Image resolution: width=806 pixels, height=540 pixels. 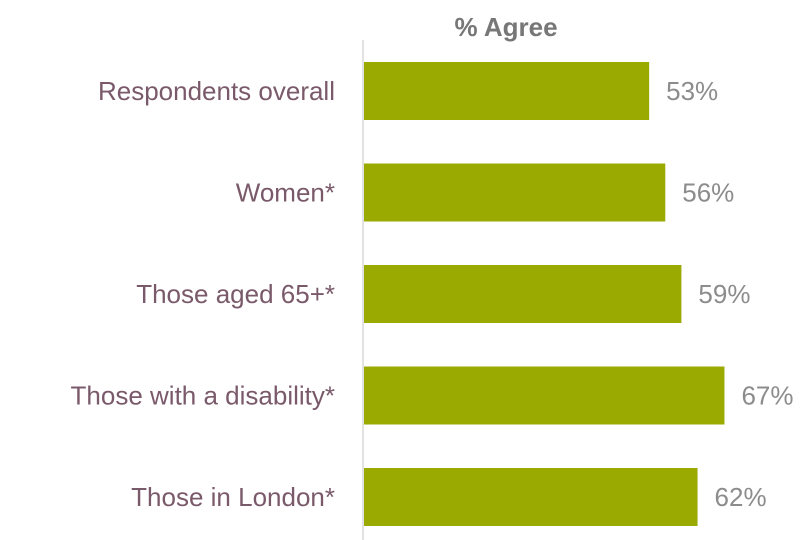 What do you see at coordinates (708, 193) in the screenshot?
I see `value-label: 56%` at bounding box center [708, 193].